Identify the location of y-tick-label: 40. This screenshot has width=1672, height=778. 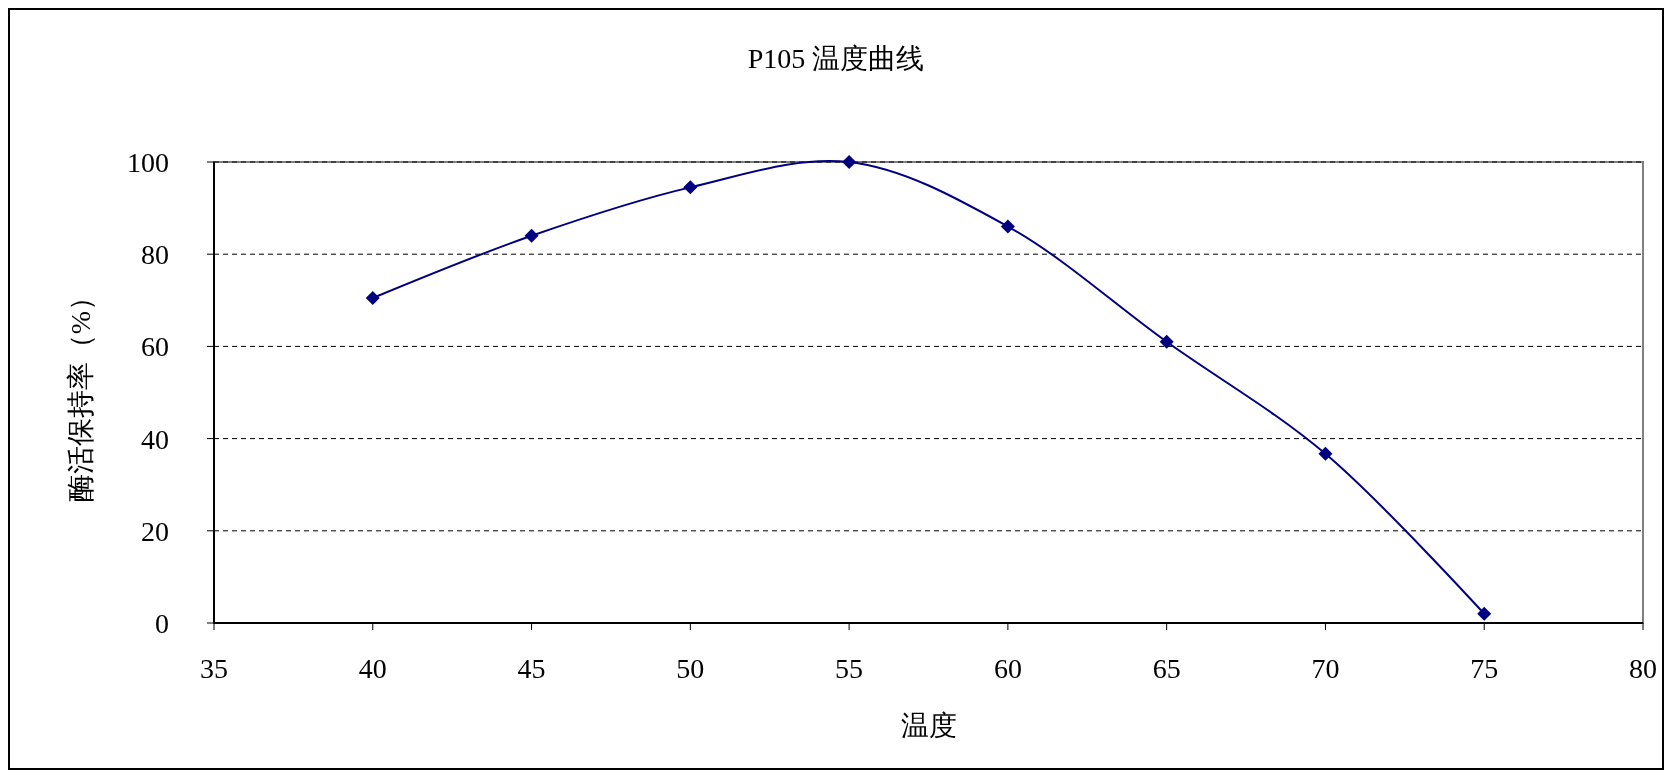
(155, 439).